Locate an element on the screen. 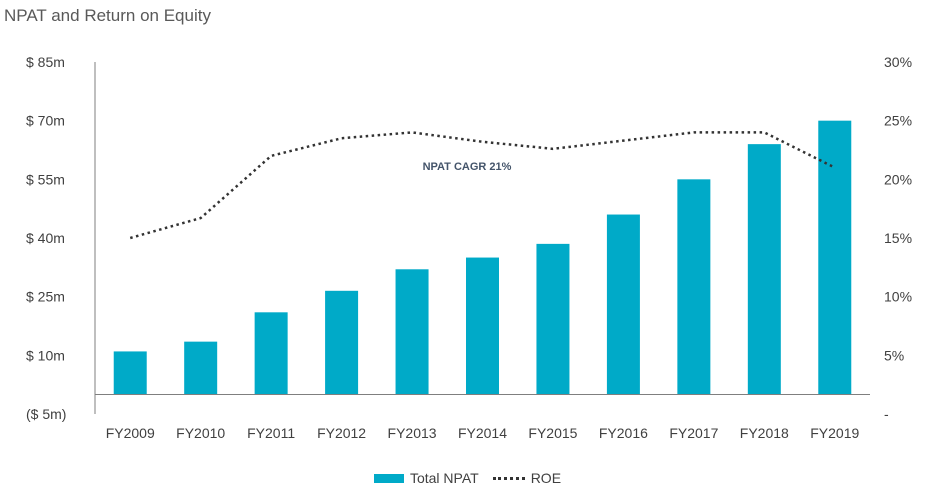 This screenshot has height=493, width=935. left-tick-label: $ 25m is located at coordinates (45, 297).